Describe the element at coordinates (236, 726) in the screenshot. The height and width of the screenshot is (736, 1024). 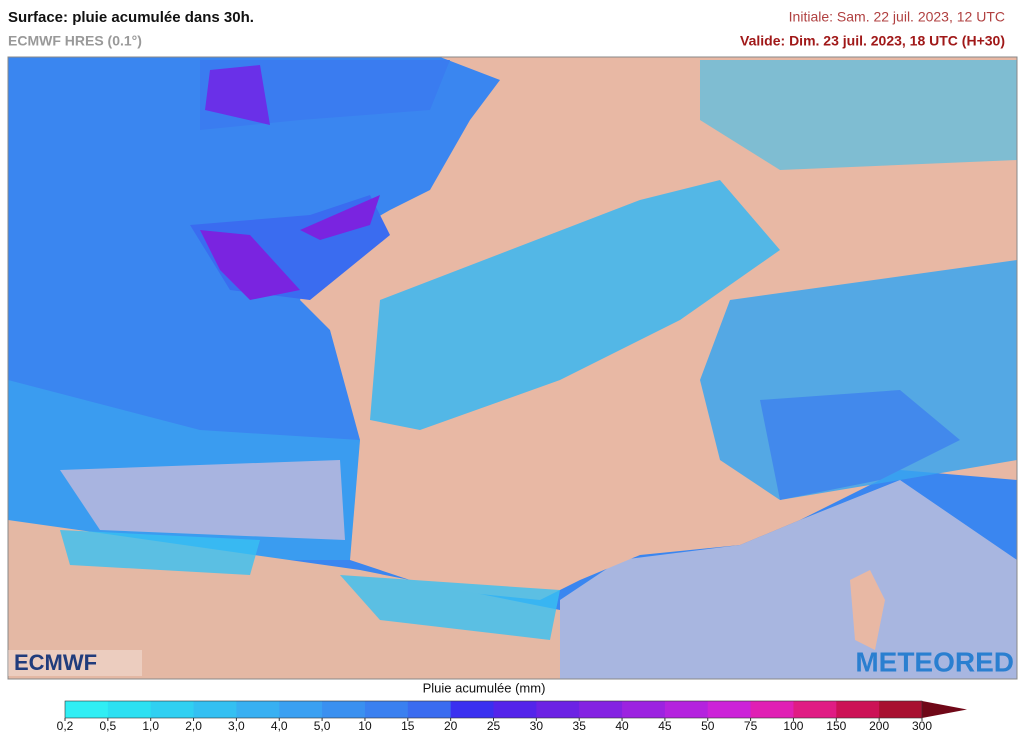
I see `legend-label: 3,0` at that location.